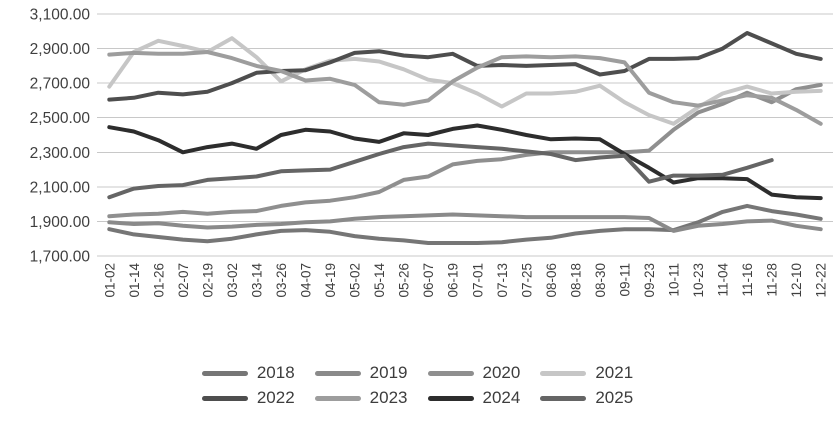 Image resolution: width=835 pixels, height=430 pixels. Describe the element at coordinates (134, 280) in the screenshot. I see `x-axis-tick-label: 01-14` at that location.